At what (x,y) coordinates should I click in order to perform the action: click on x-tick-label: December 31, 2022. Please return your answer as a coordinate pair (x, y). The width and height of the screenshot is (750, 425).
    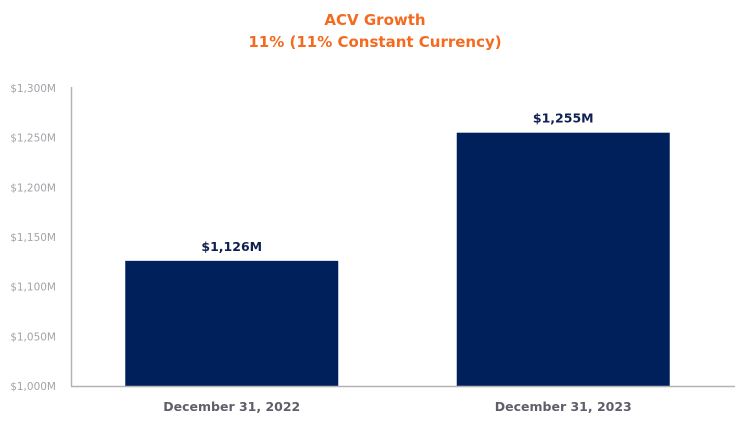
    Looking at the image, I should click on (231, 406).